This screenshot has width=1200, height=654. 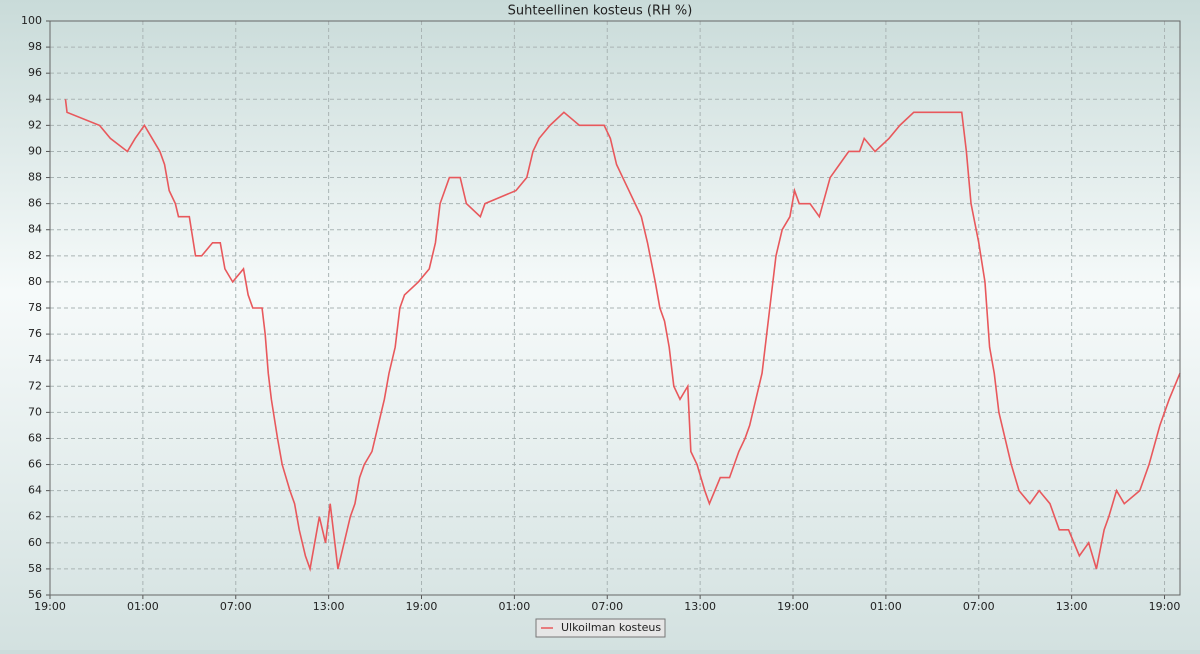 What do you see at coordinates (35, 281) in the screenshot?
I see `y-tick-label: 80` at bounding box center [35, 281].